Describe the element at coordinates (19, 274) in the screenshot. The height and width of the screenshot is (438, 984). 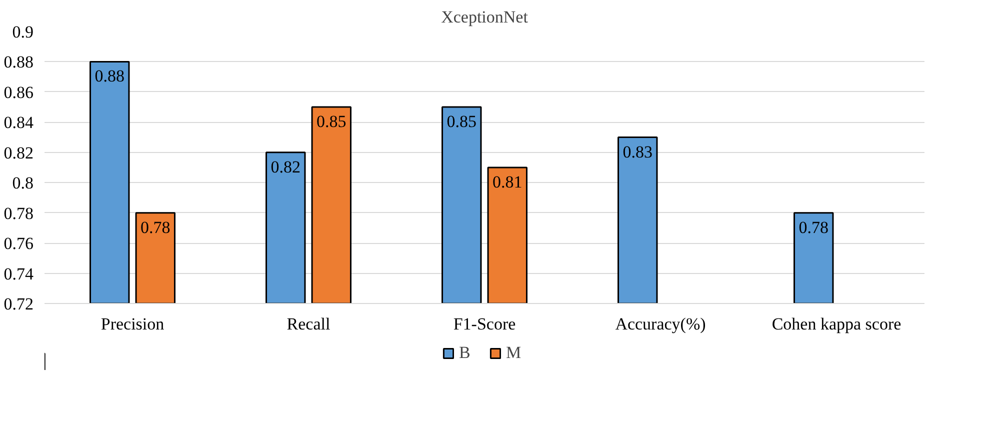
I see `y-tick-label: 0.74` at that location.